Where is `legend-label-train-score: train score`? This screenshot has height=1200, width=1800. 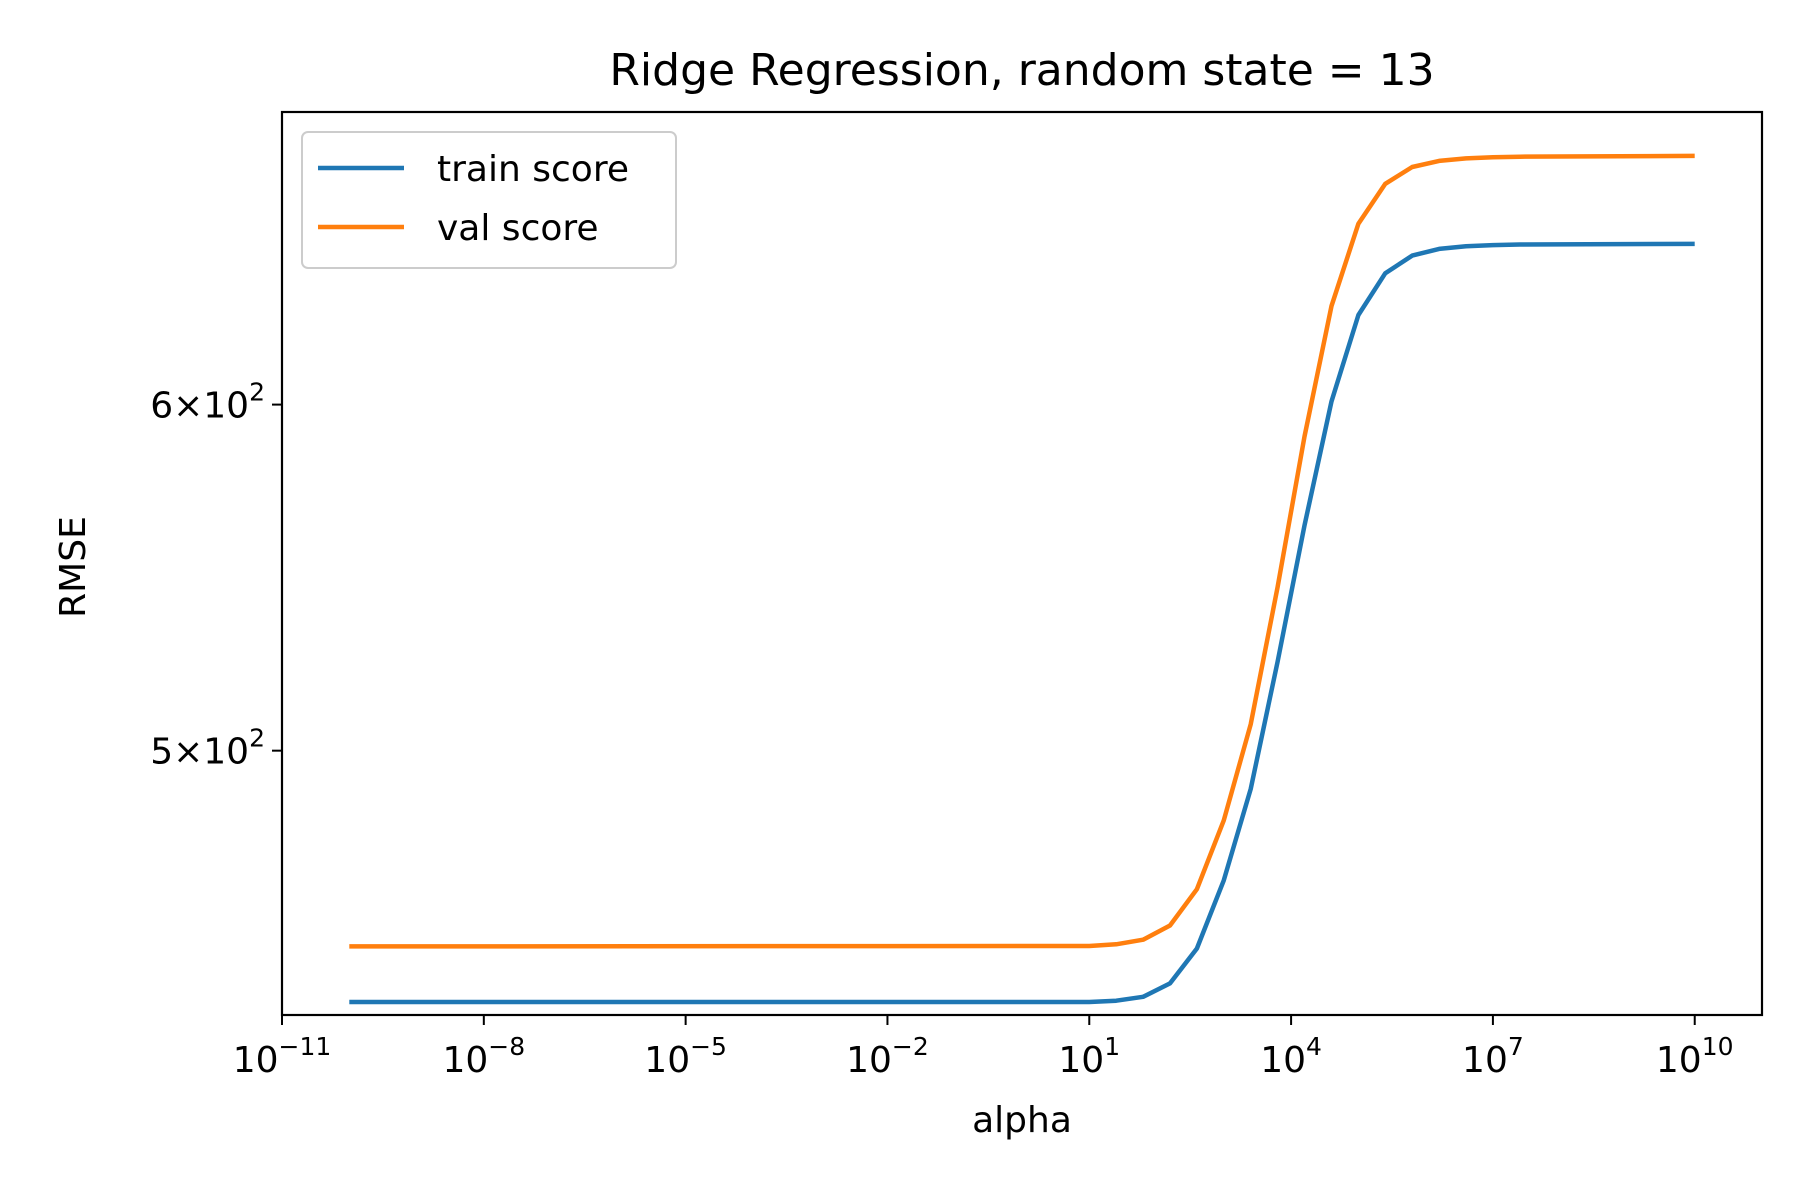
legend-label-train-score: train score is located at coordinates (533, 169).